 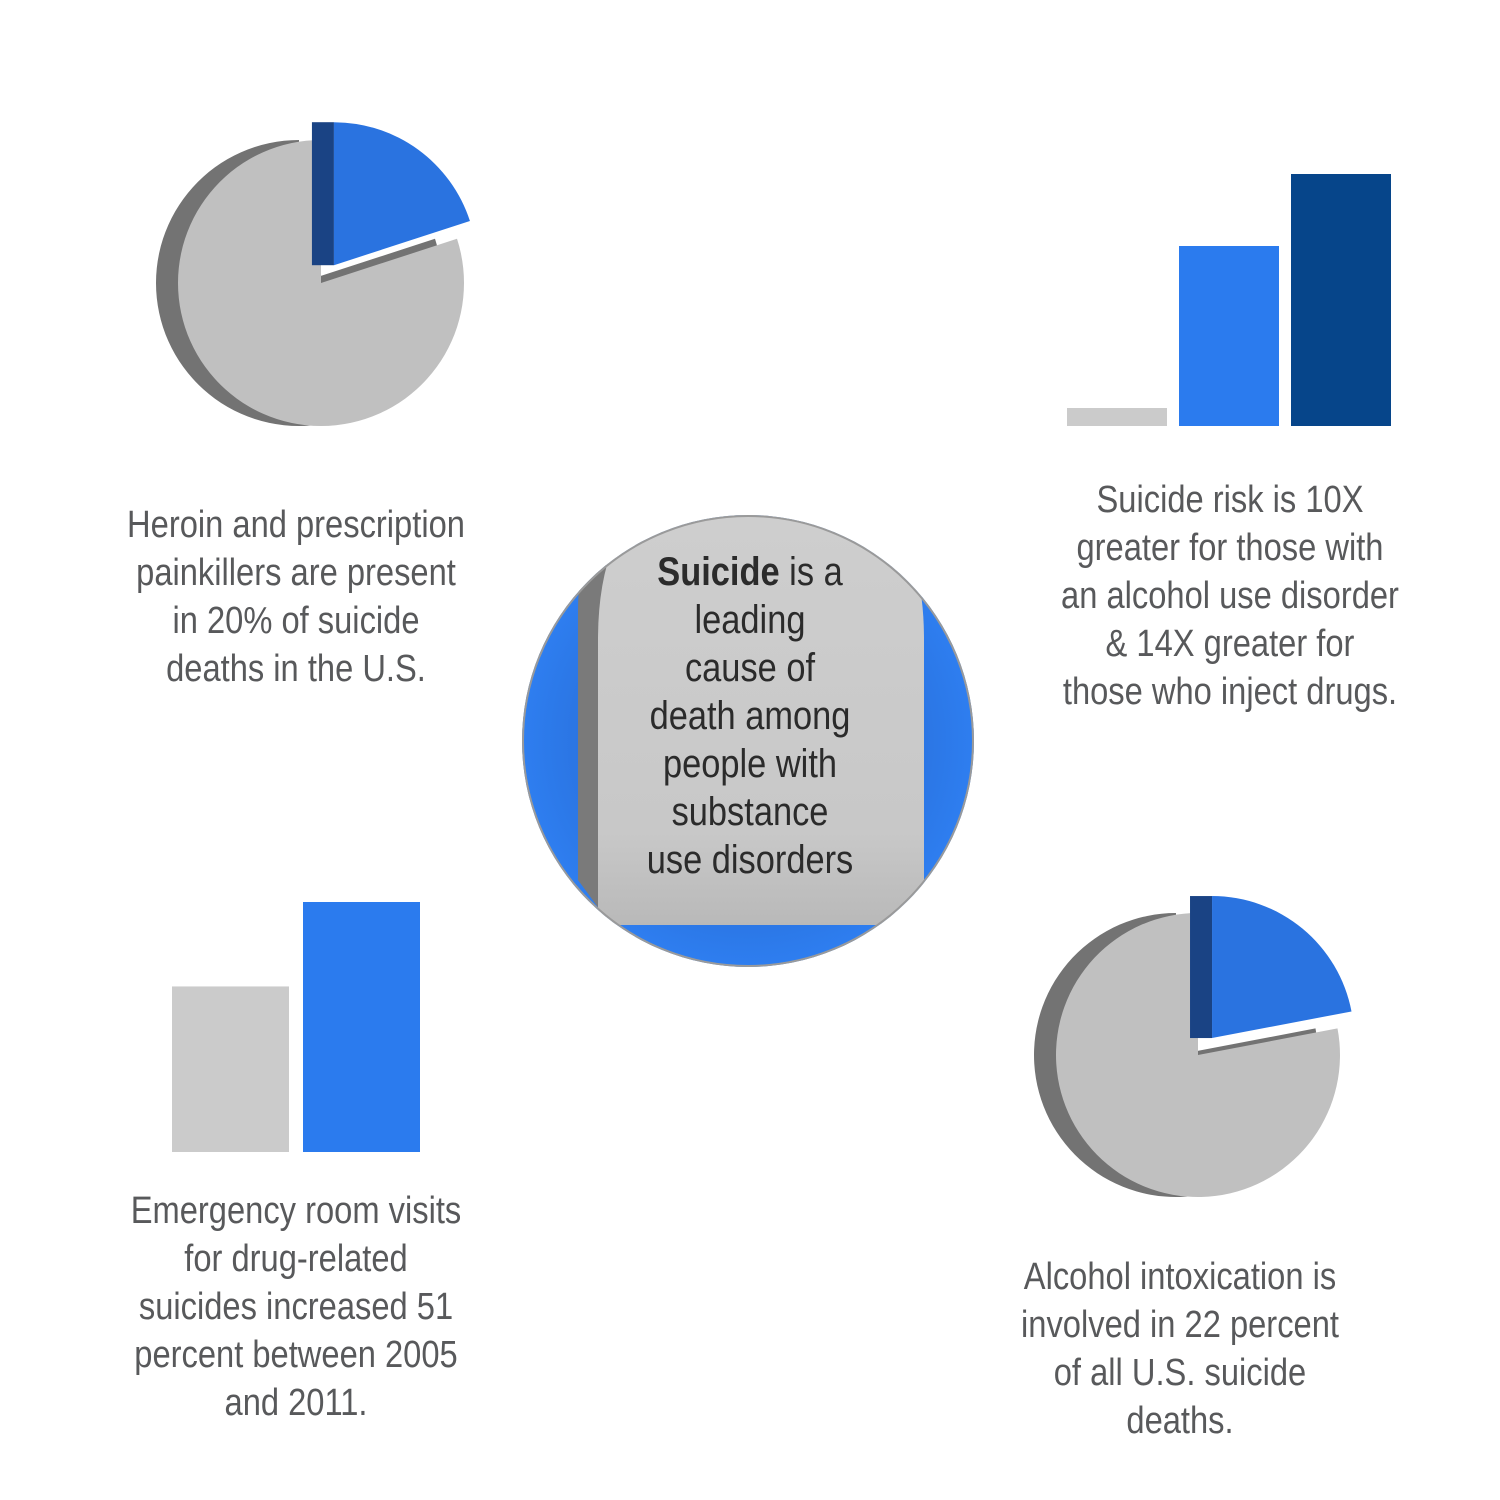 What do you see at coordinates (750, 668) in the screenshot?
I see `center-line: cause of` at bounding box center [750, 668].